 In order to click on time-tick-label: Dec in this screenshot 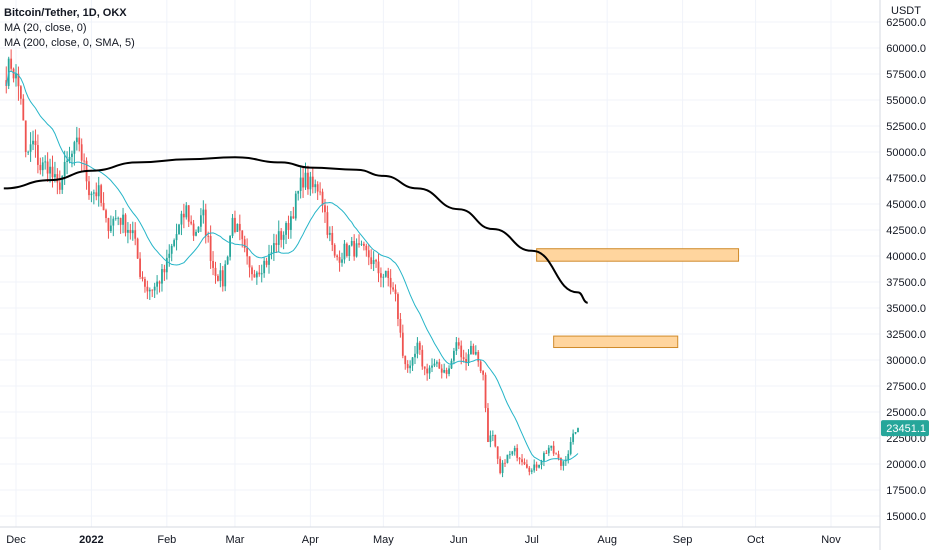, I will do `click(16, 540)`.